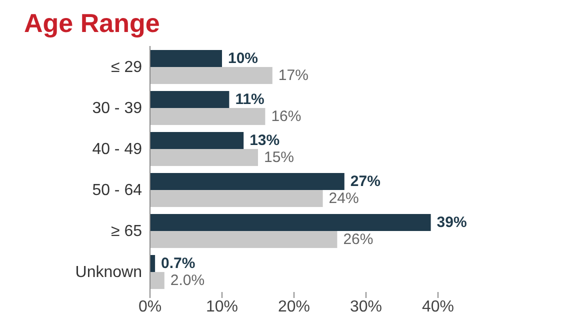 The height and width of the screenshot is (336, 563). What do you see at coordinates (451, 222) in the screenshot?
I see `data-label: 39%` at bounding box center [451, 222].